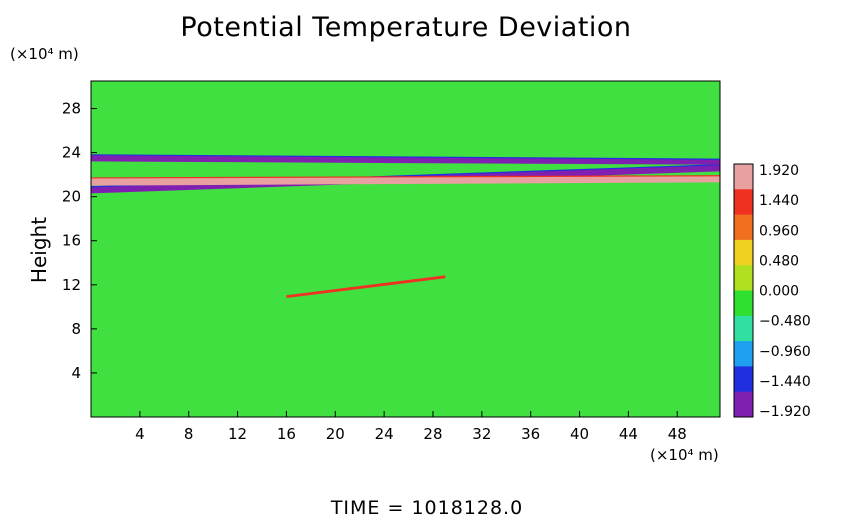 The image size is (854, 519). I want to click on x-tick-label: 48, so click(677, 434).